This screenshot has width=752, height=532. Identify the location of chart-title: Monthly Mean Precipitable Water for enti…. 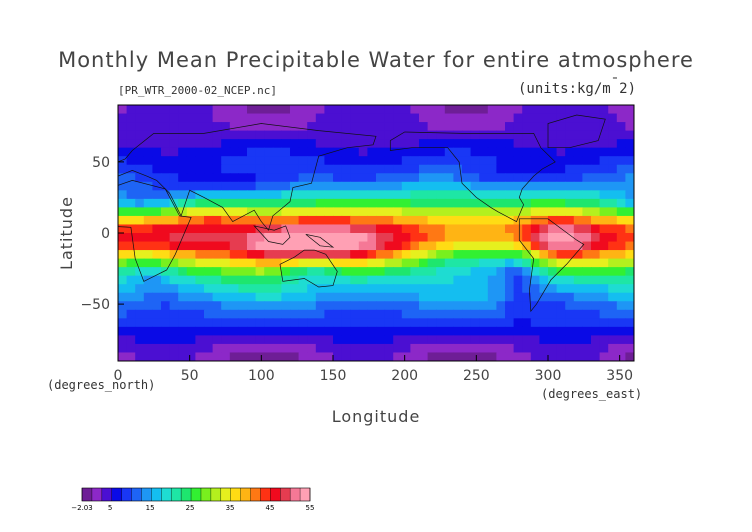
(376, 60).